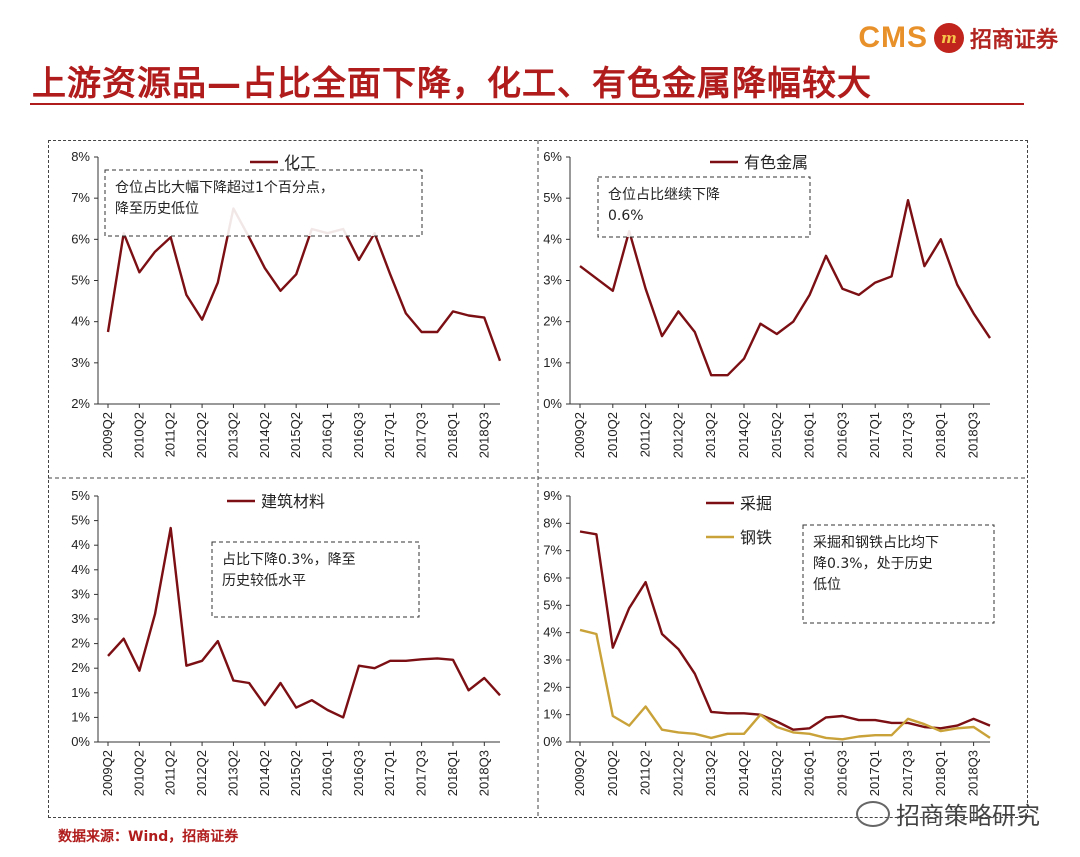  I want to click on watermark-text: 招商策略研究, so click(968, 816).